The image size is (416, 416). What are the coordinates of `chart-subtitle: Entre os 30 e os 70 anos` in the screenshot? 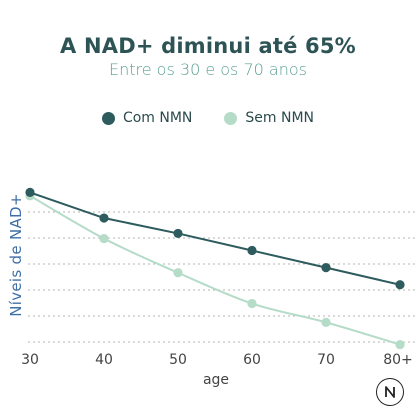 It's located at (208, 69).